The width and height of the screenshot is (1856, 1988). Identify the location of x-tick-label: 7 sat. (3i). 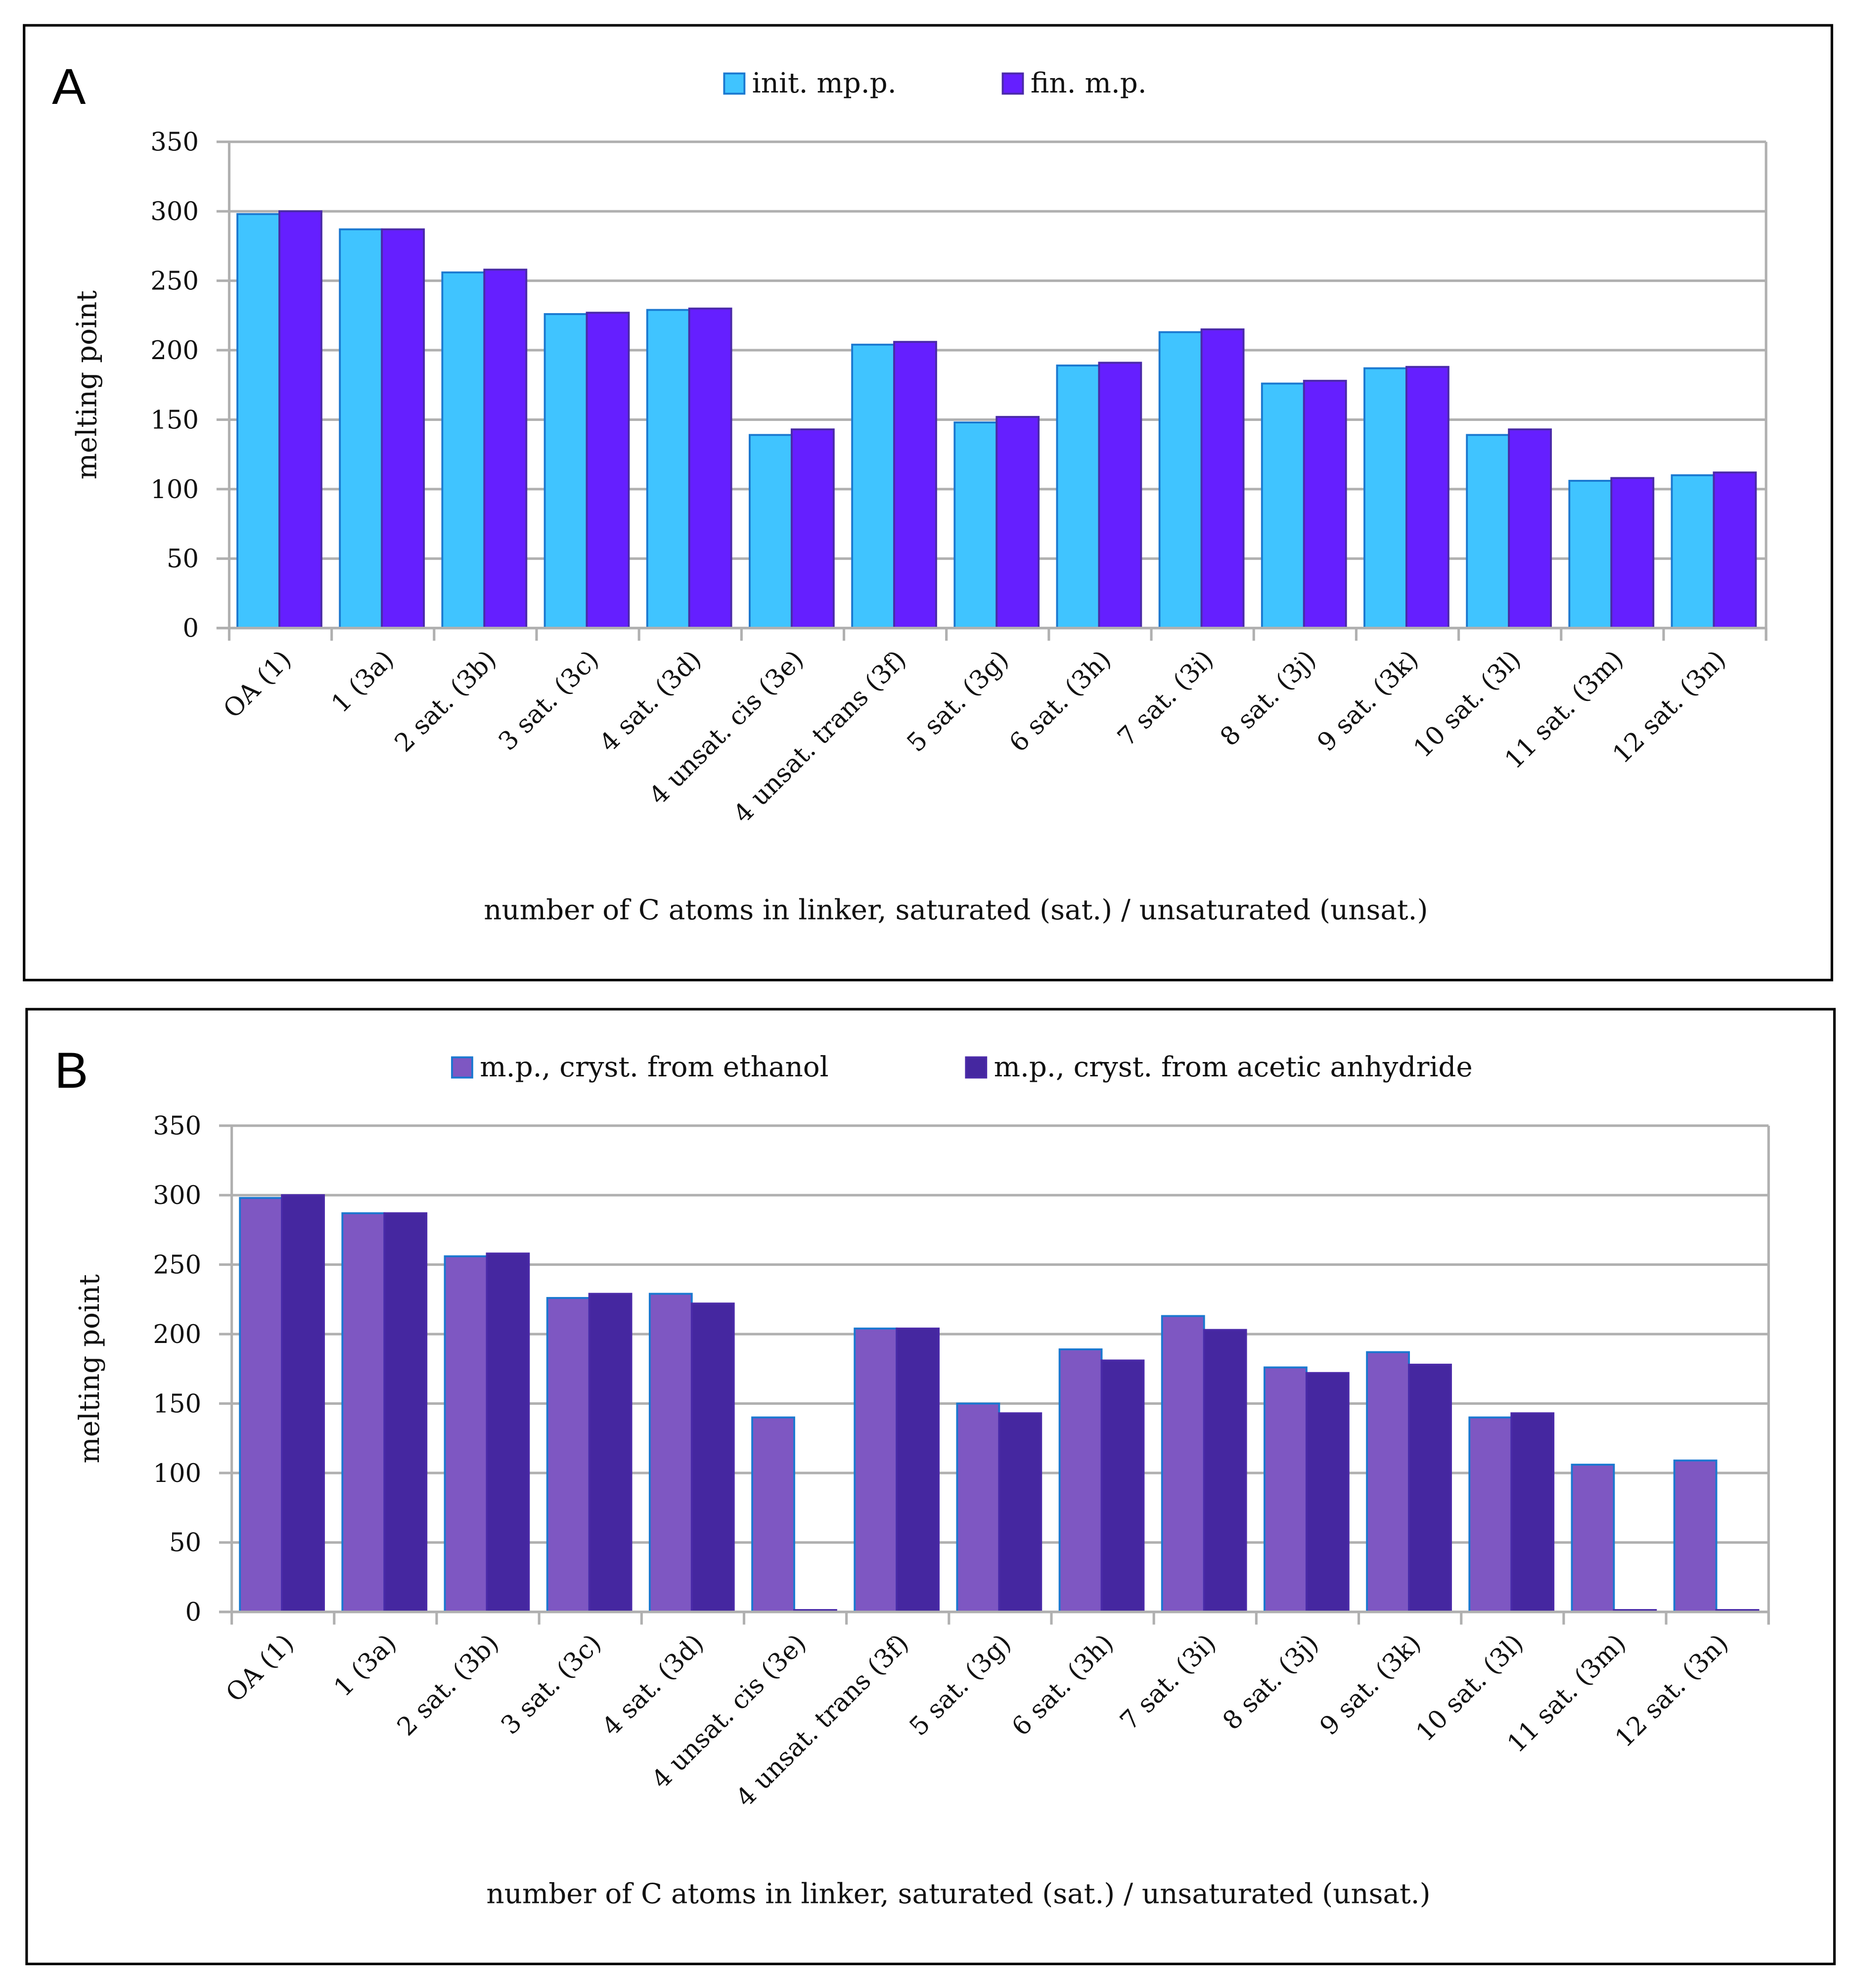
(1166, 698).